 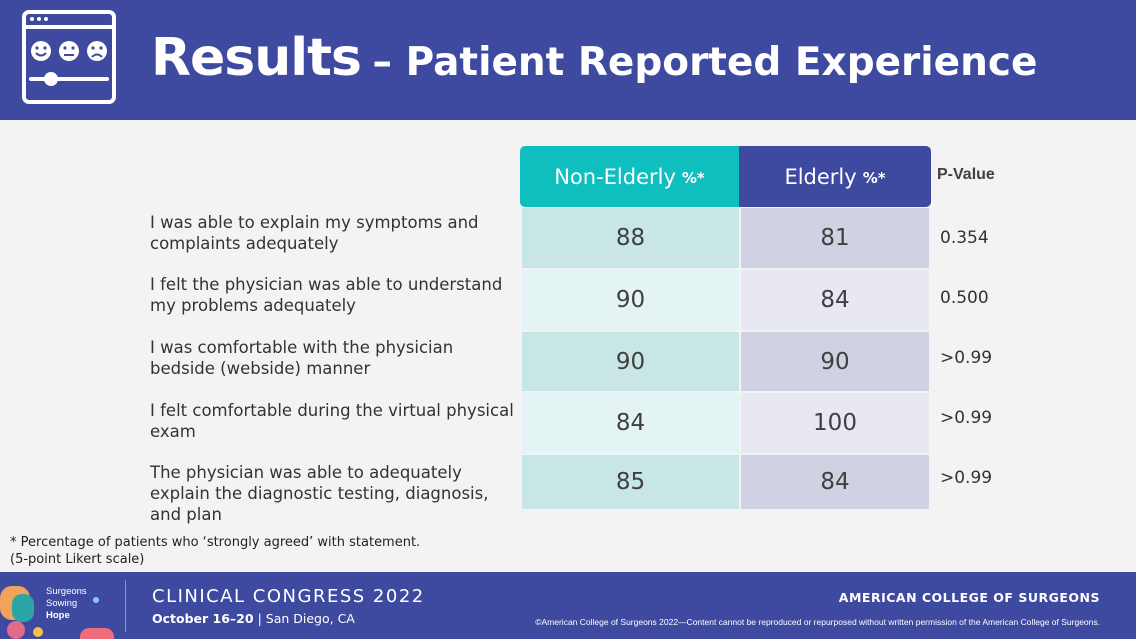 What do you see at coordinates (58, 615) in the screenshot?
I see `tagline-line: Hope` at bounding box center [58, 615].